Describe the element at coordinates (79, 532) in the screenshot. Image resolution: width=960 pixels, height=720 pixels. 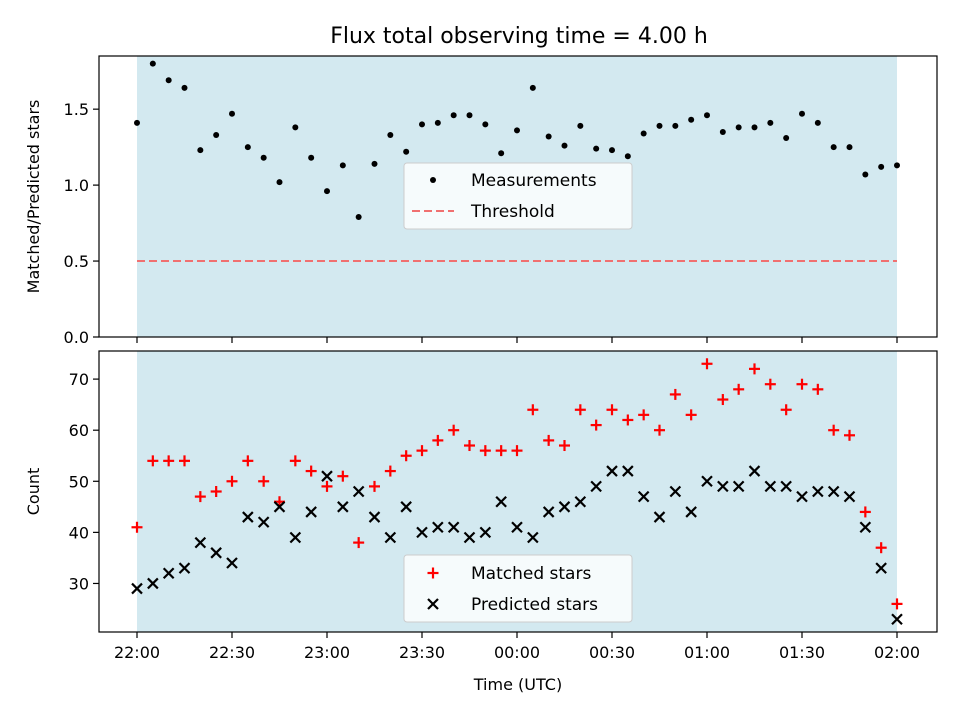
I see `y-tick-label: 40` at that location.